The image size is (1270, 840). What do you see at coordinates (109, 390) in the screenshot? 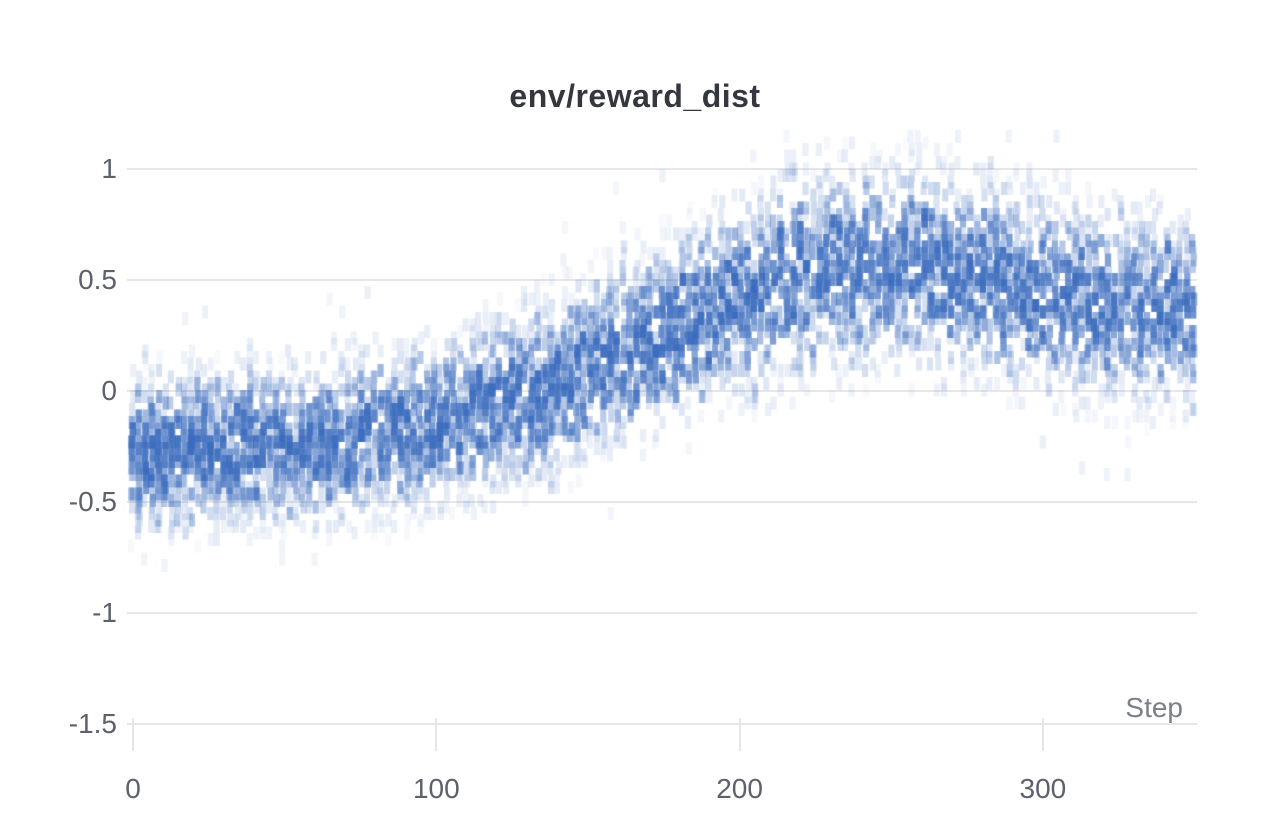
I see `y-tick-label: 0` at bounding box center [109, 390].